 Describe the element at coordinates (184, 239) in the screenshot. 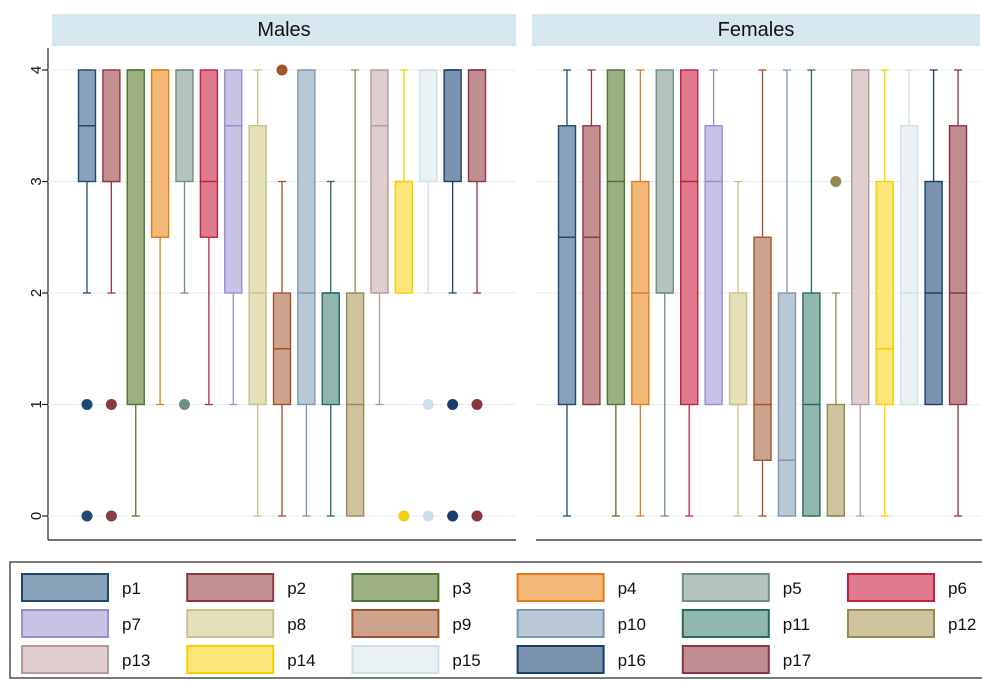

I see `box-males-p5` at that location.